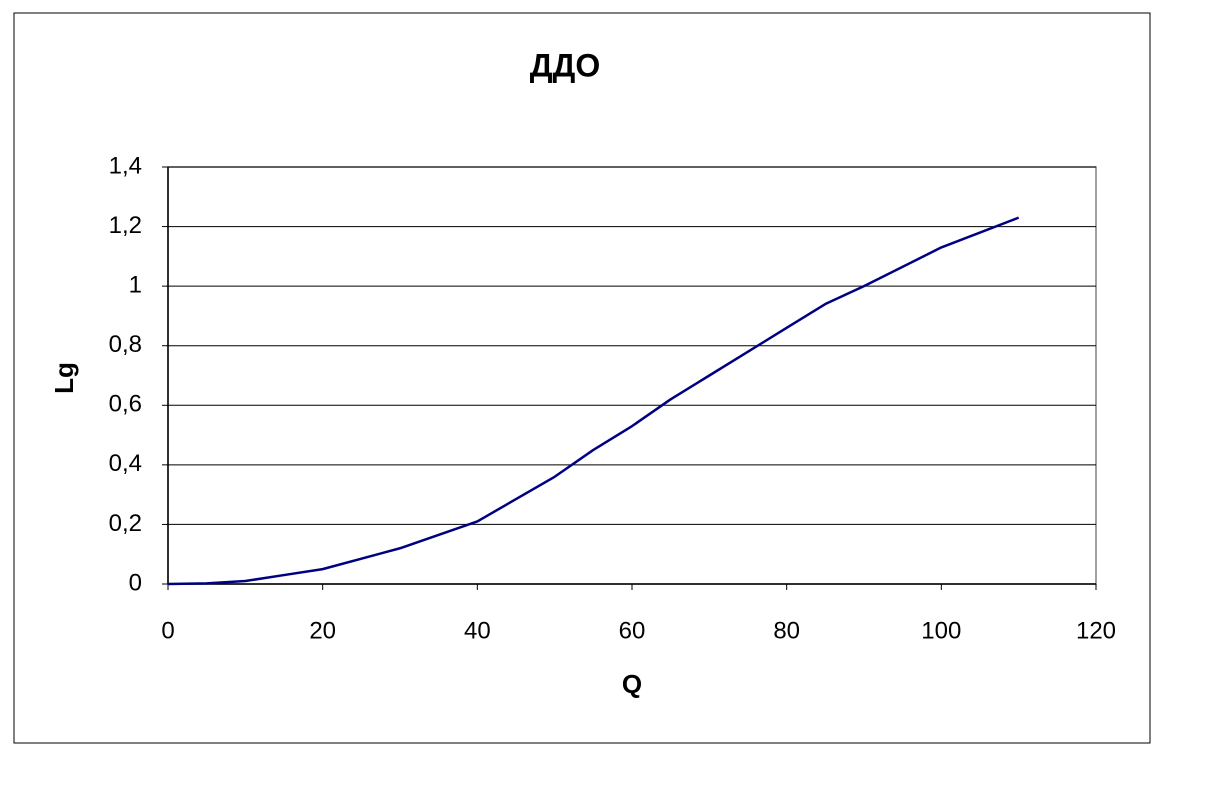 This screenshot has width=1214, height=788. I want to click on y-tick-label: 1, so click(135, 284).